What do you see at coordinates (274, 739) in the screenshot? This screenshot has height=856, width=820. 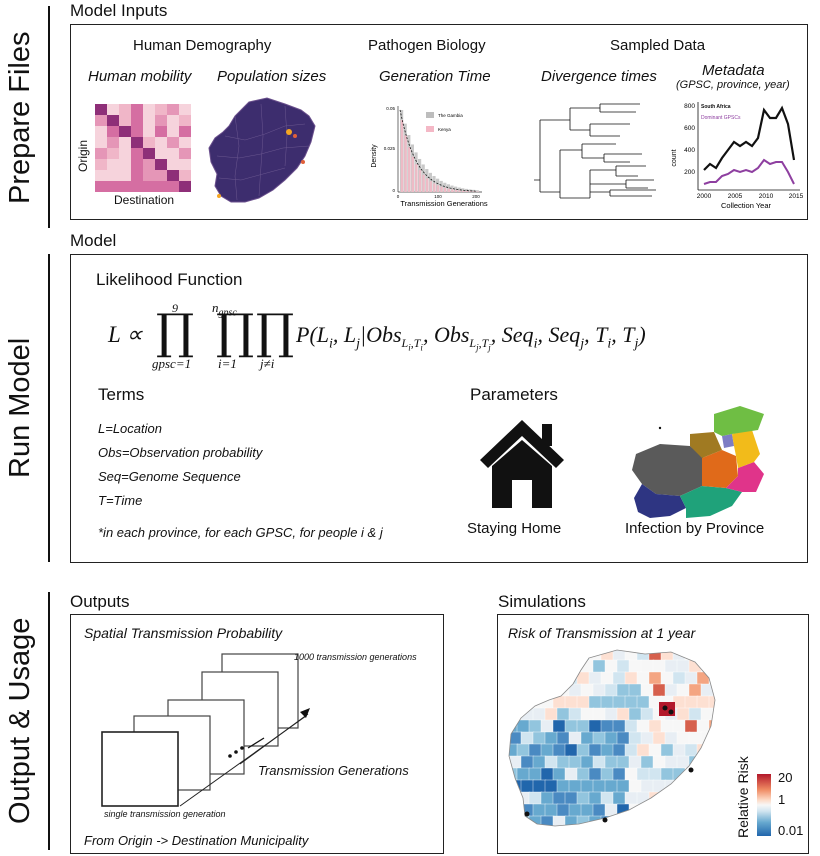 I see `arrow-line` at bounding box center [274, 739].